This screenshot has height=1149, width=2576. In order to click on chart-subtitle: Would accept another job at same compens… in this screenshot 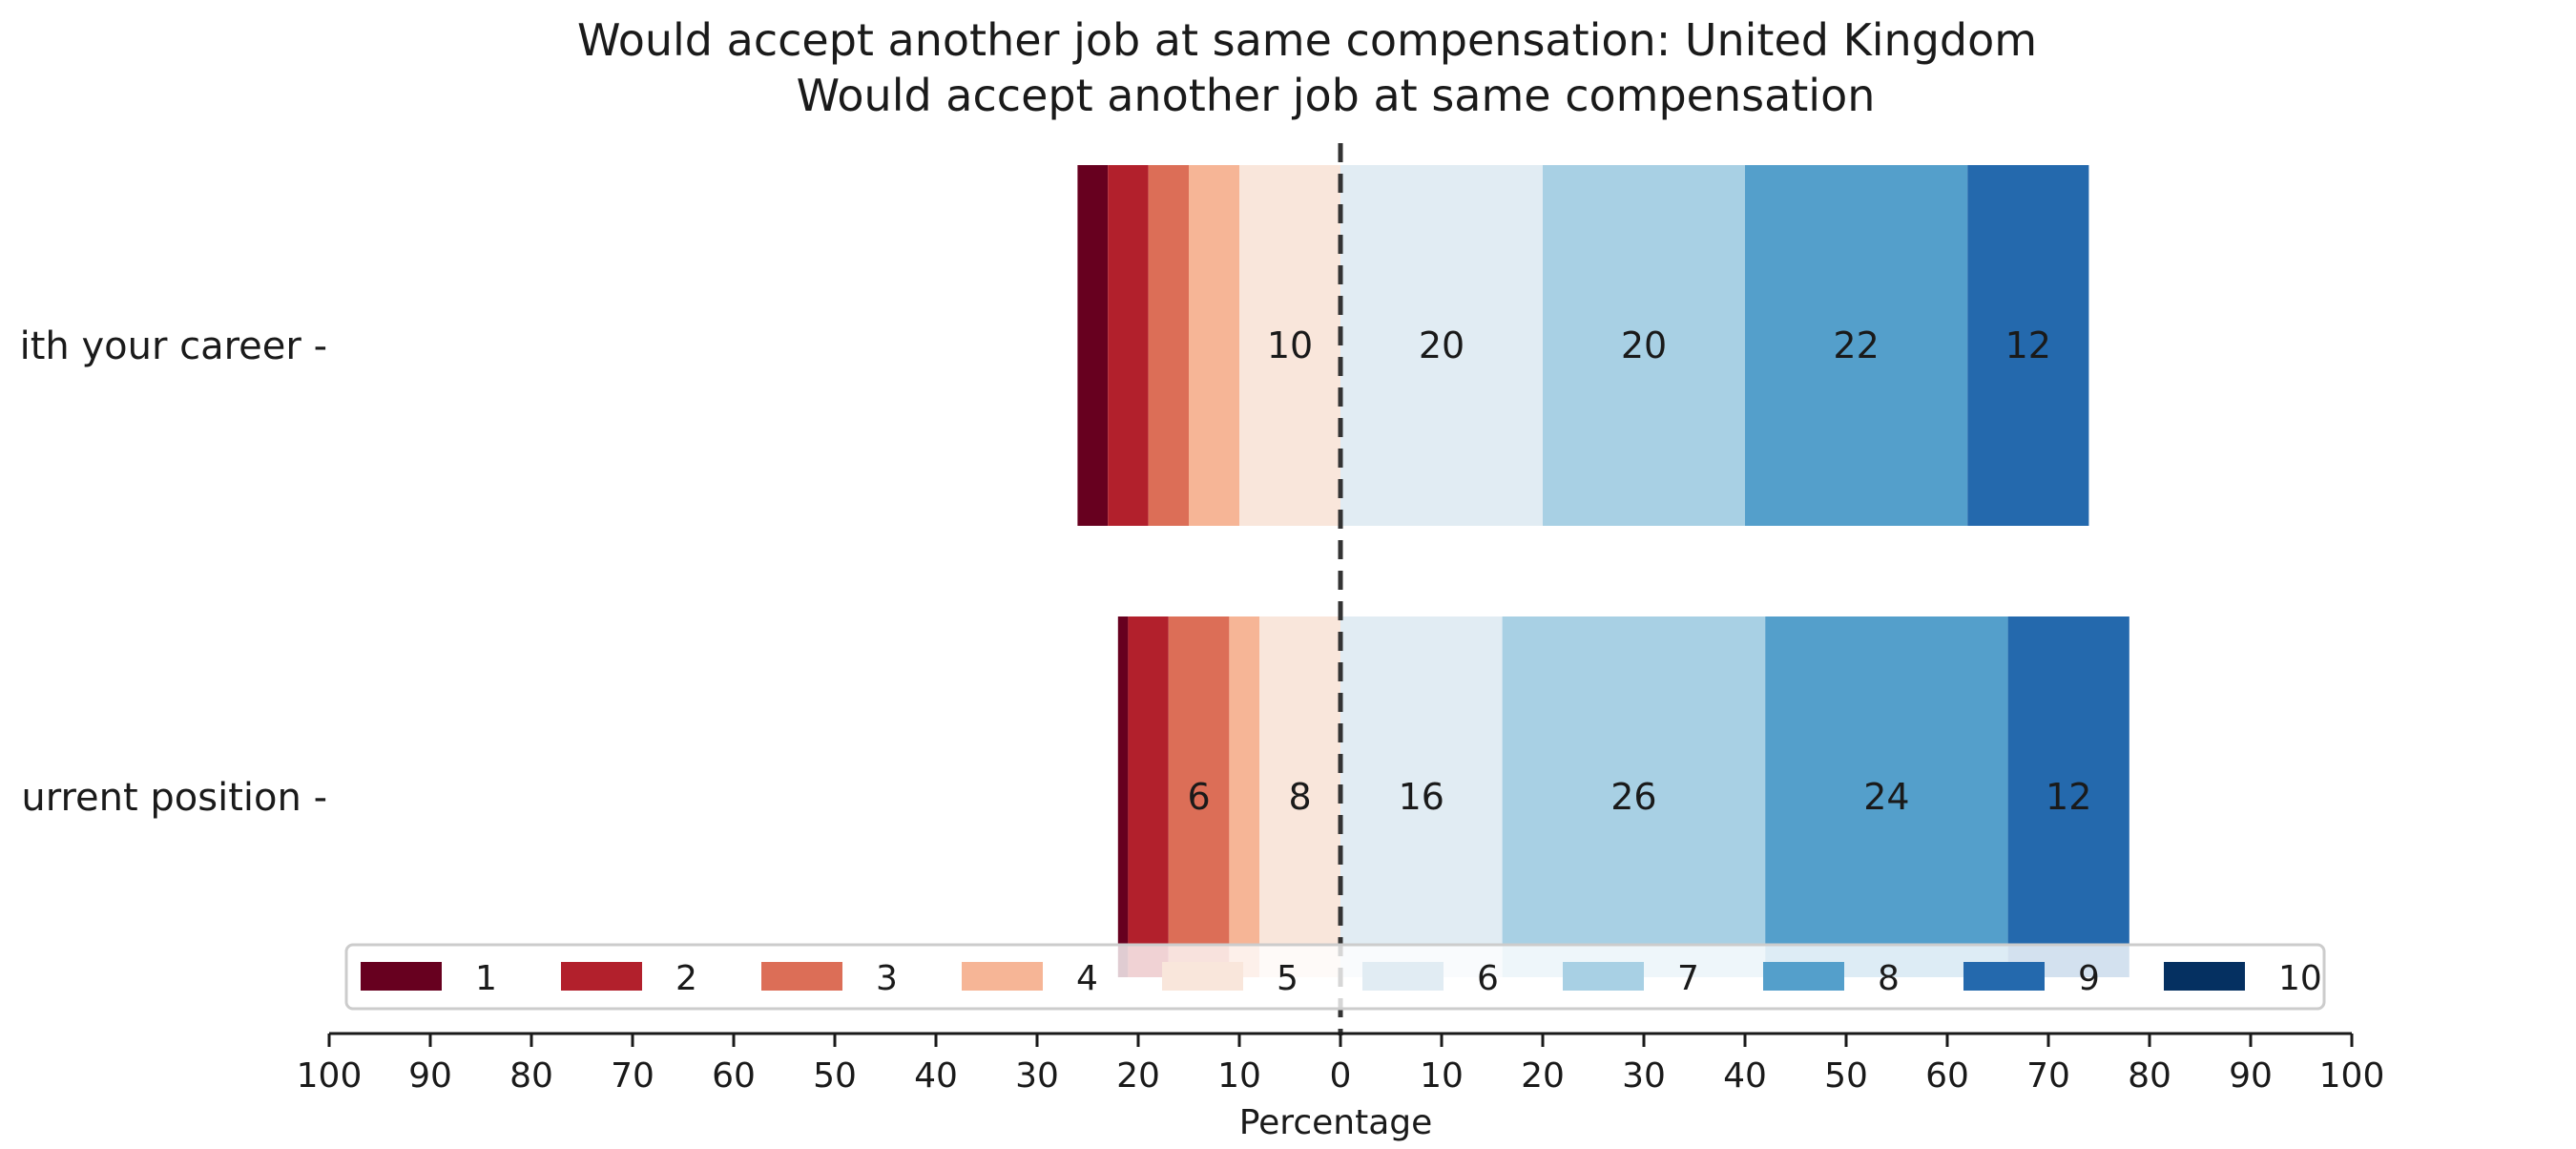, I will do `click(1336, 95)`.